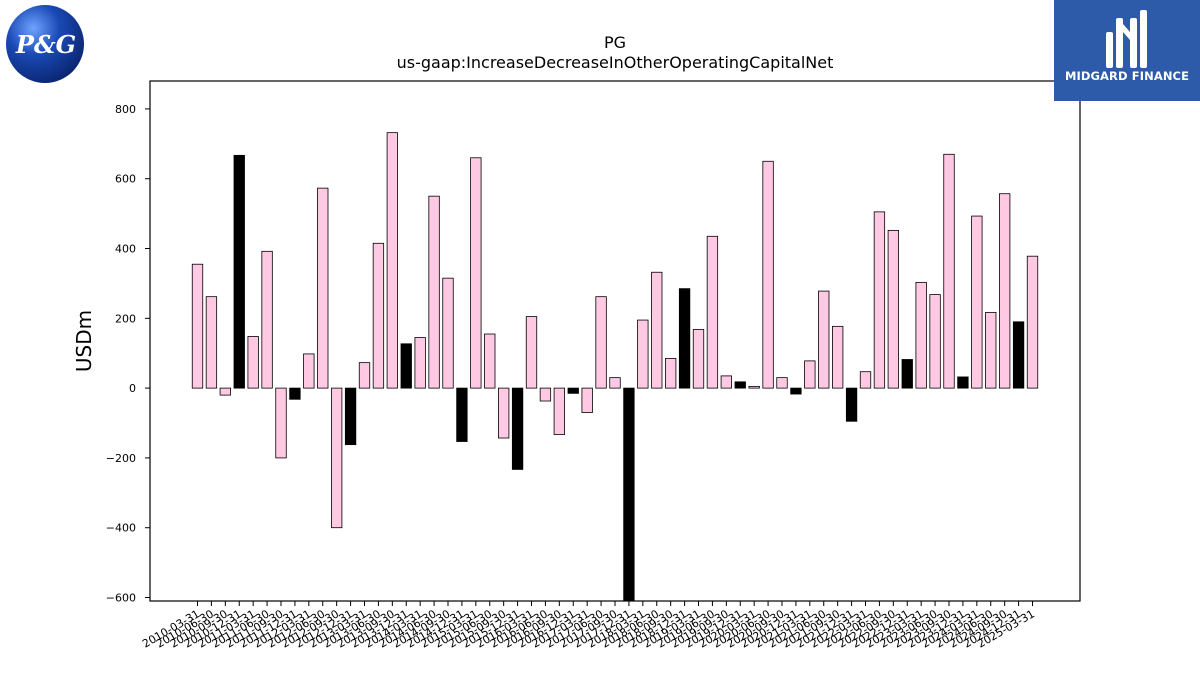 The height and width of the screenshot is (675, 1200). I want to click on y-tick-label: 800, so click(125, 109).